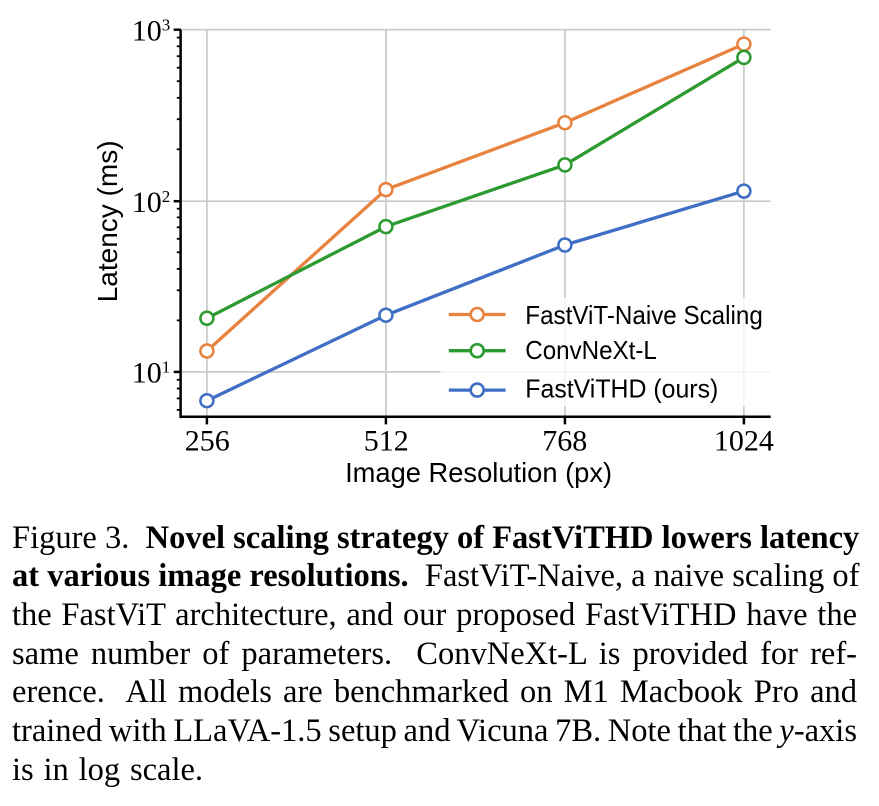 This screenshot has height=806, width=879. Describe the element at coordinates (107, 221) in the screenshot. I see `svg-text: Latency (ms)` at that location.